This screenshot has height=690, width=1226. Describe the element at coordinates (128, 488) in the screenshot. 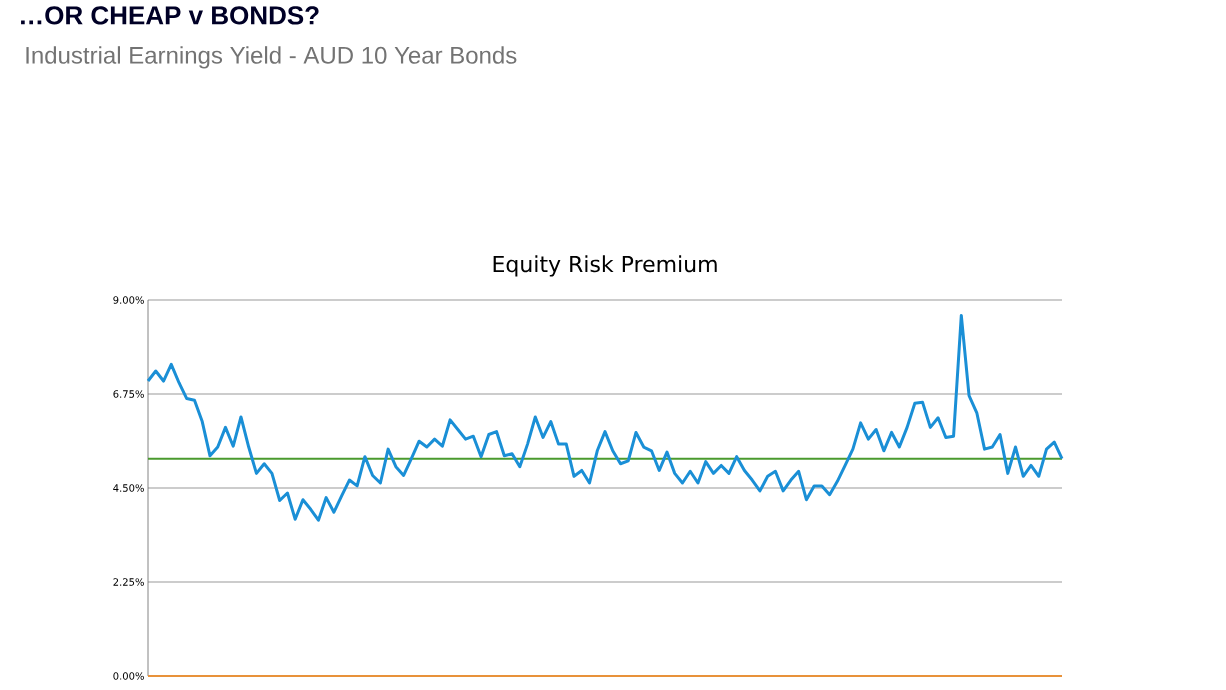

I see `y-tick-label: 4.50%` at that location.